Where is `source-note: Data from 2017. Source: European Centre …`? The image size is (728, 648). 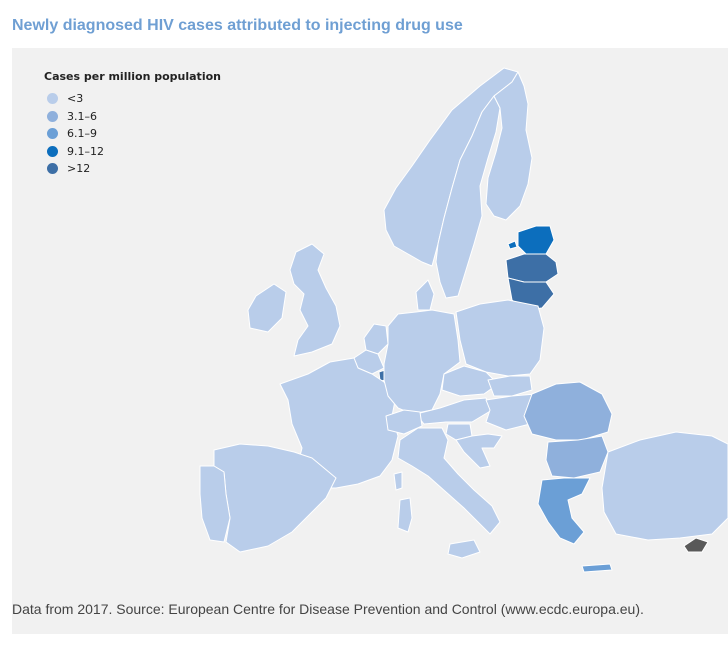
source-note: Data from 2017. Source: European Centre … is located at coordinates (328, 609).